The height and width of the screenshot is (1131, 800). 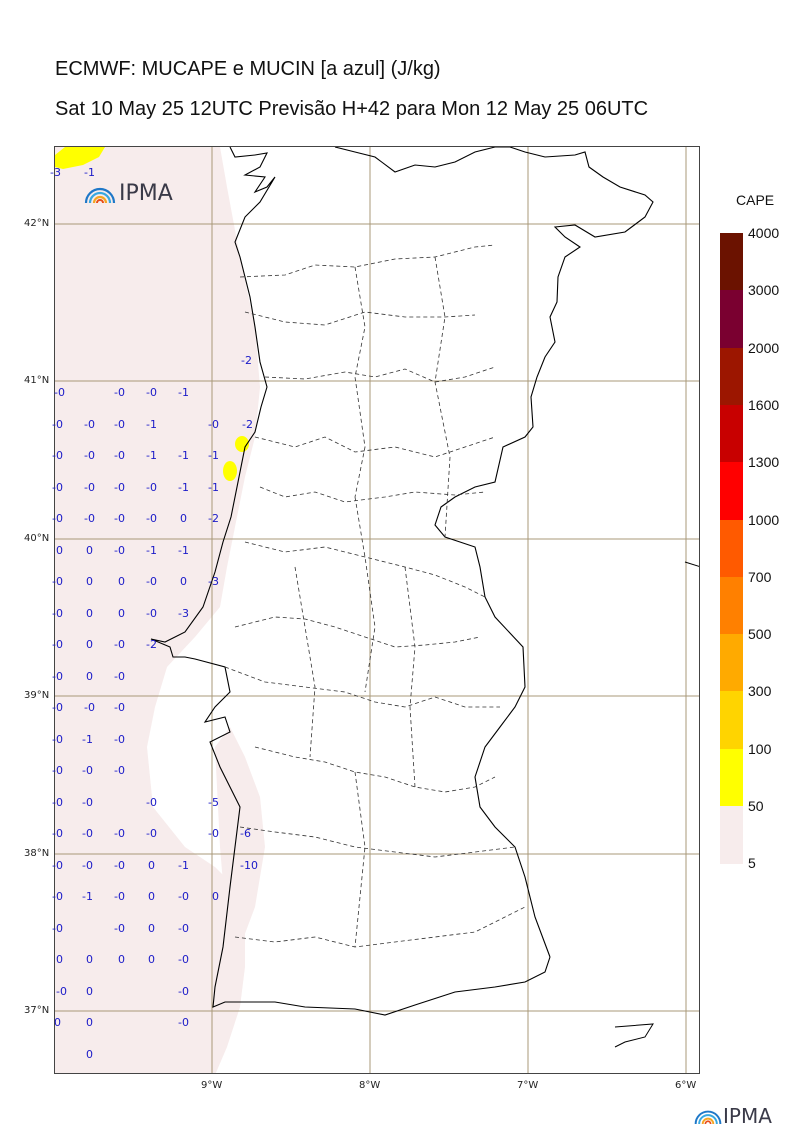 I want to click on colorbar-label: 700, so click(x=760, y=576).